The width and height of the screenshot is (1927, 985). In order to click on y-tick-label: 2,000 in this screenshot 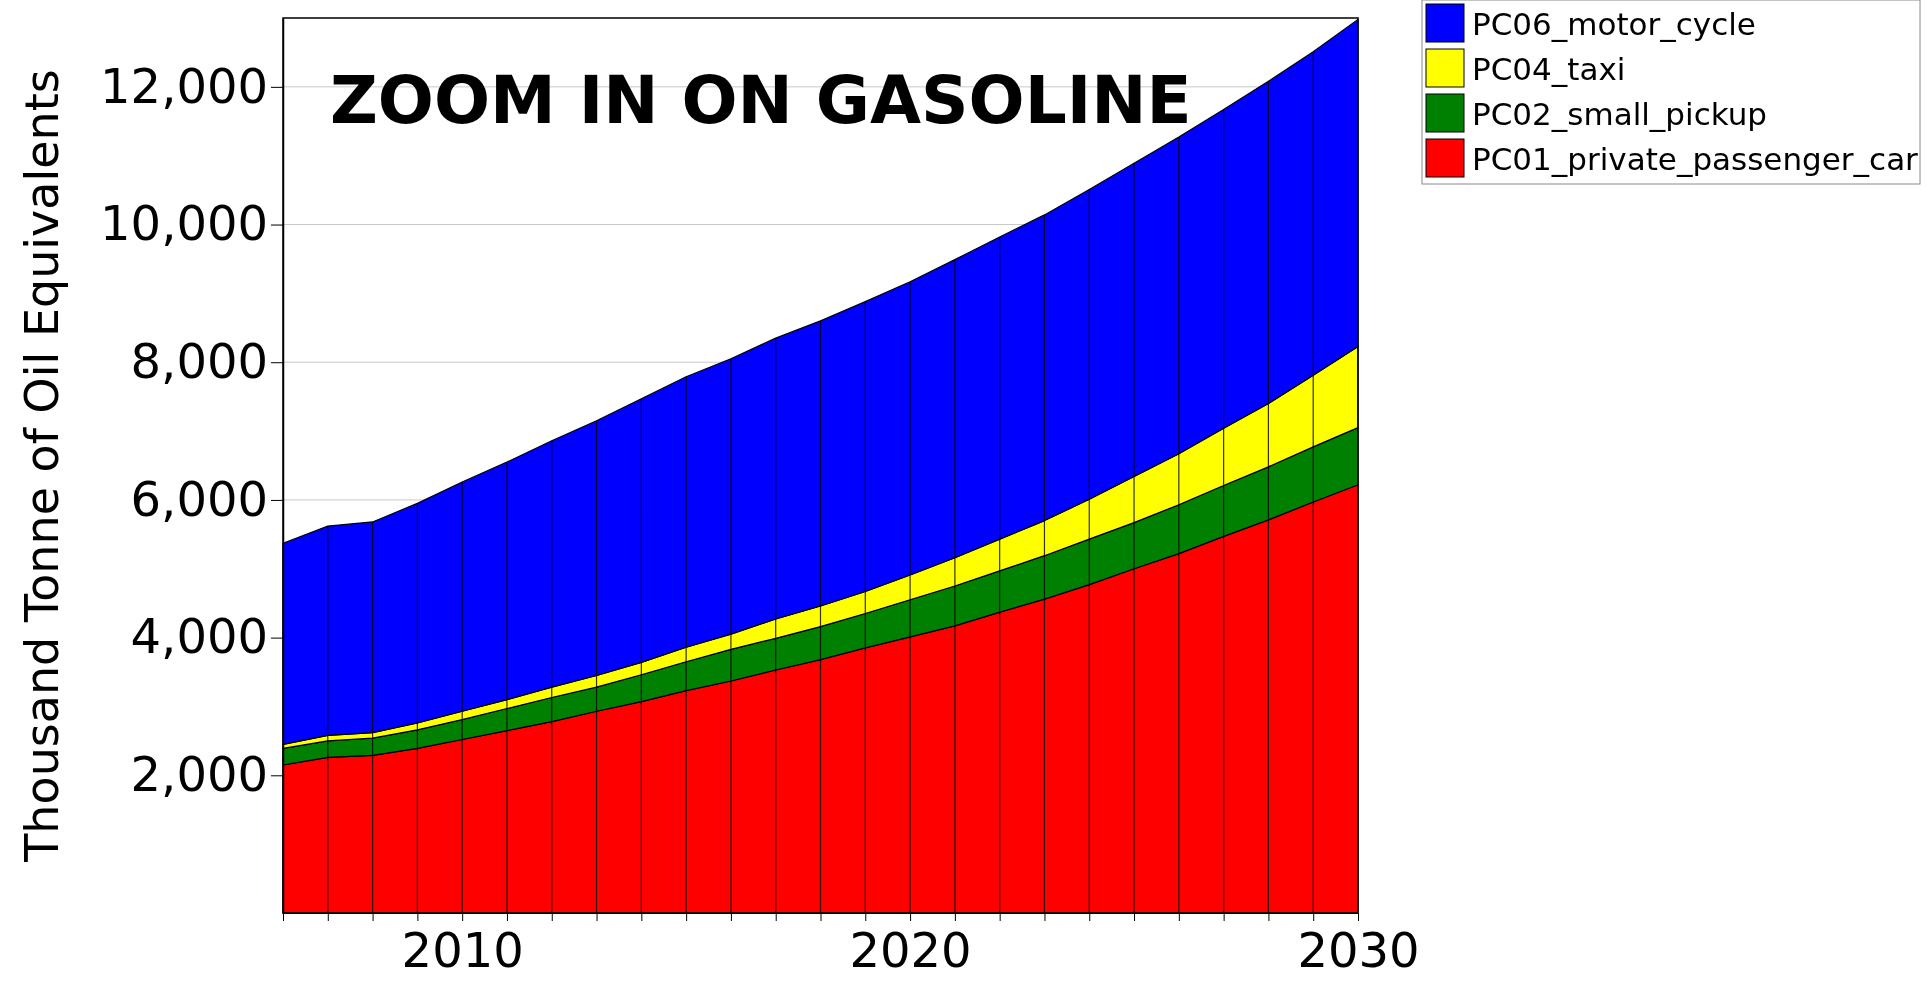, I will do `click(199, 774)`.